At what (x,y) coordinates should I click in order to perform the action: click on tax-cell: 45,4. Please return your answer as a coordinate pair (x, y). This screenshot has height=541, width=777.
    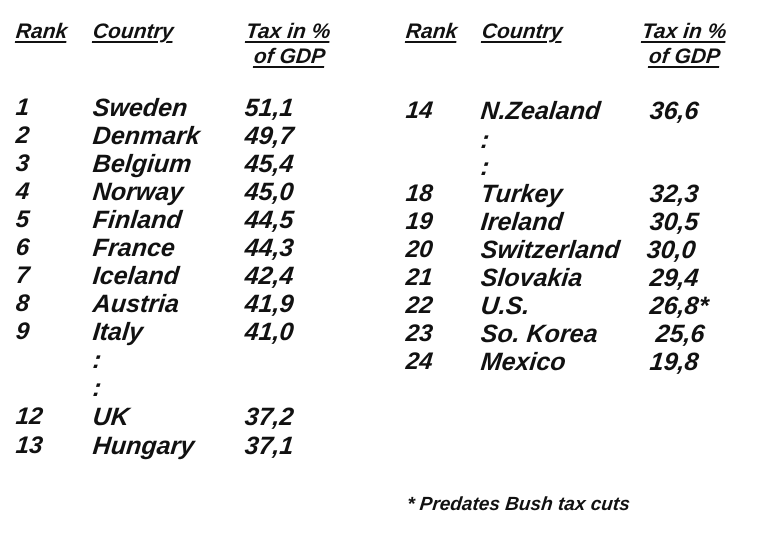
    Looking at the image, I should click on (269, 164).